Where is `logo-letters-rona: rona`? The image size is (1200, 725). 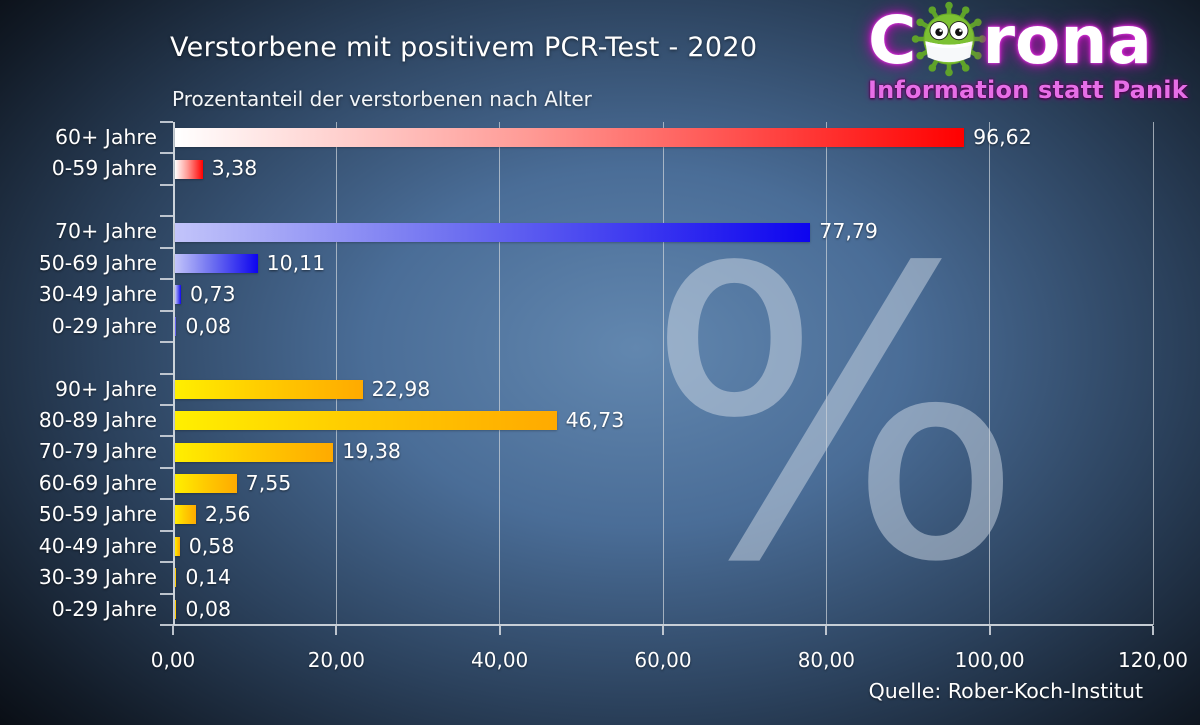 logo-letters-rona: rona is located at coordinates (1067, 40).